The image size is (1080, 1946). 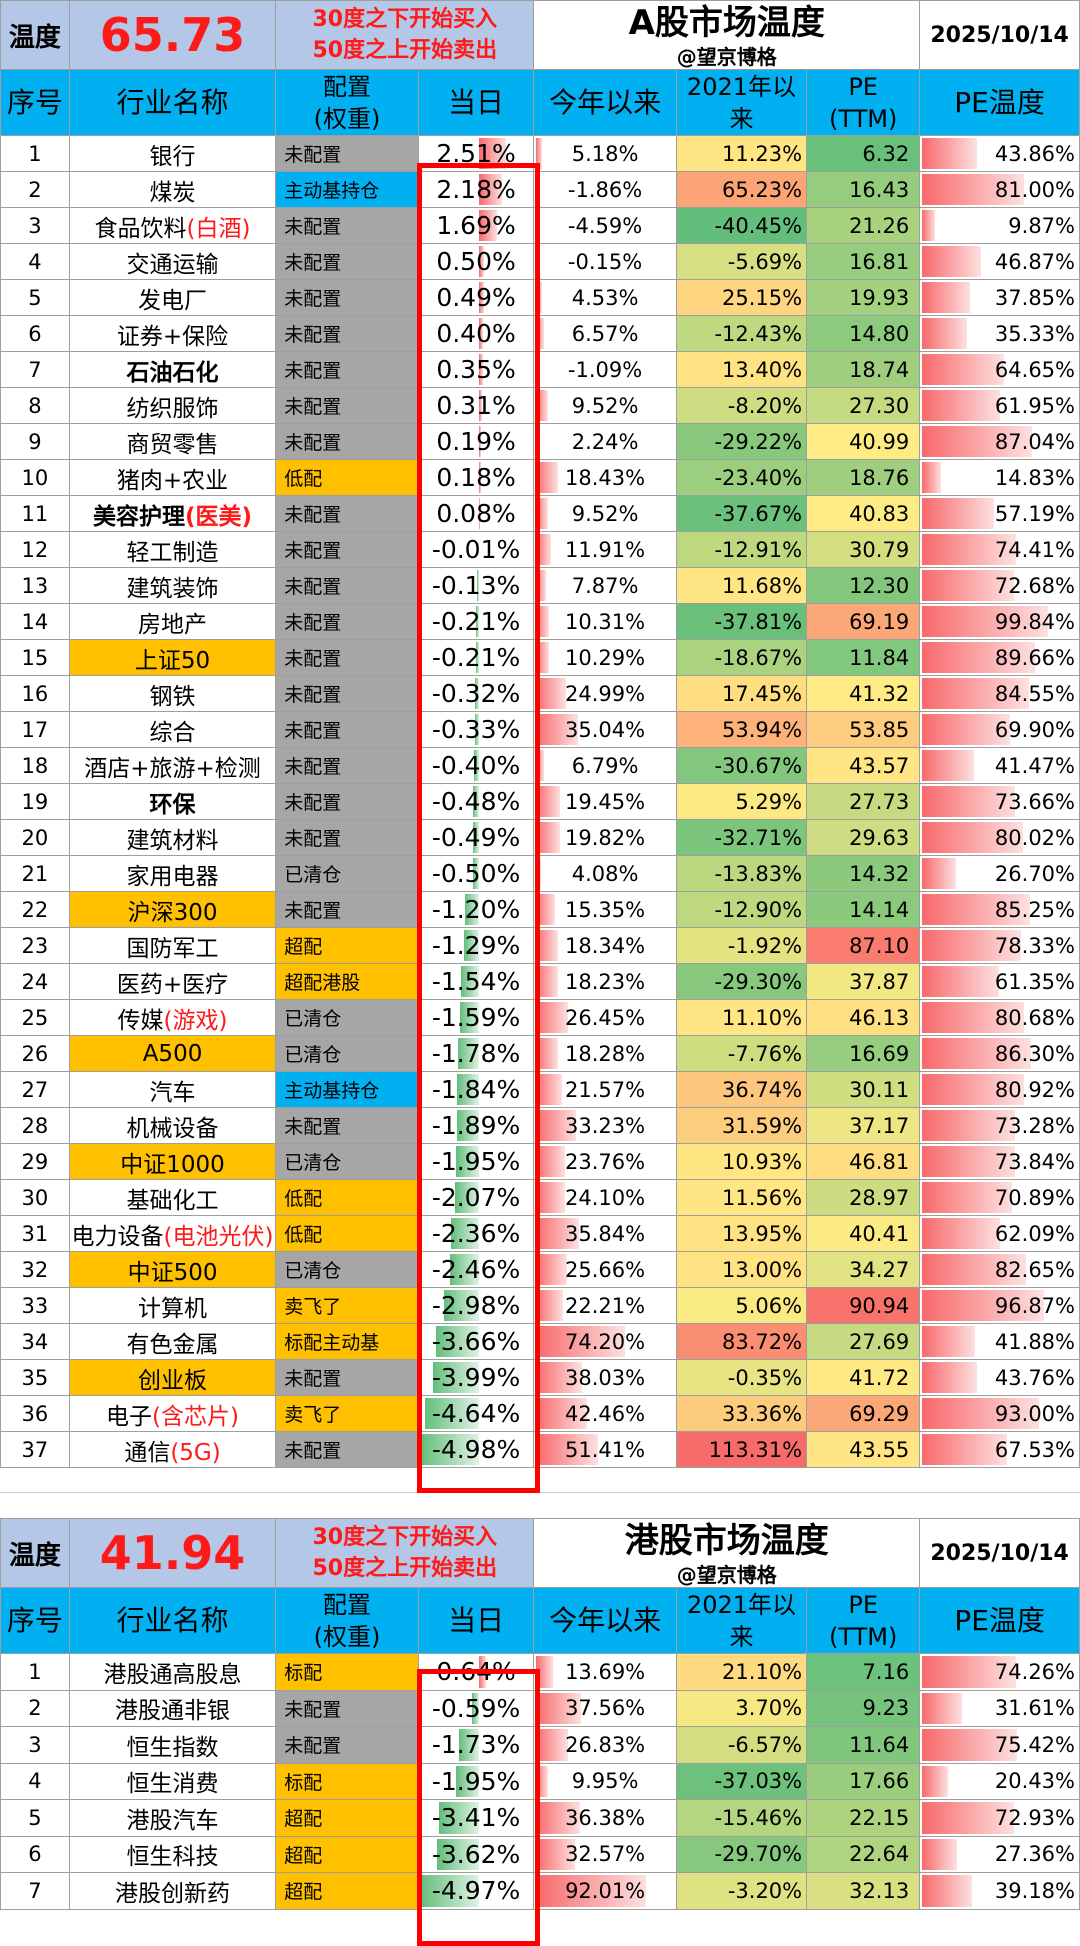 What do you see at coordinates (476, 1125) in the screenshot?
I see `day-change-value: -1.89%` at bounding box center [476, 1125].